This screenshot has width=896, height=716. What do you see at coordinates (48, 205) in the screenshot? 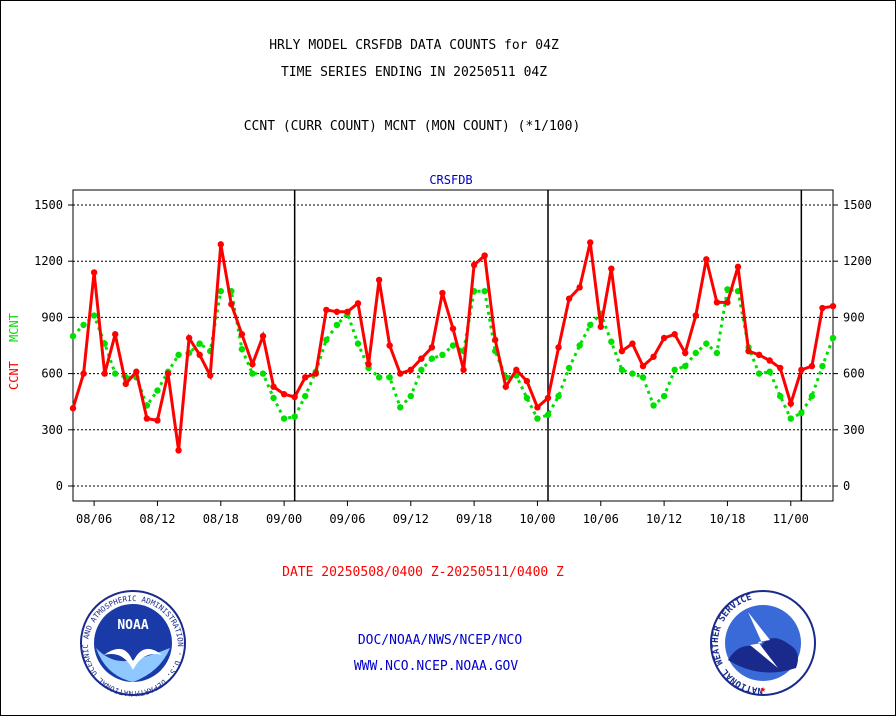
I see `y-tick-label-left: 1500` at bounding box center [48, 205].